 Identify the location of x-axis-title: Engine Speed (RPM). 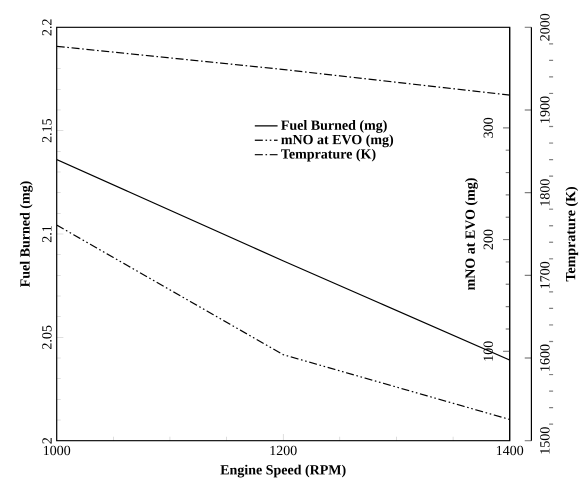
(283, 471).